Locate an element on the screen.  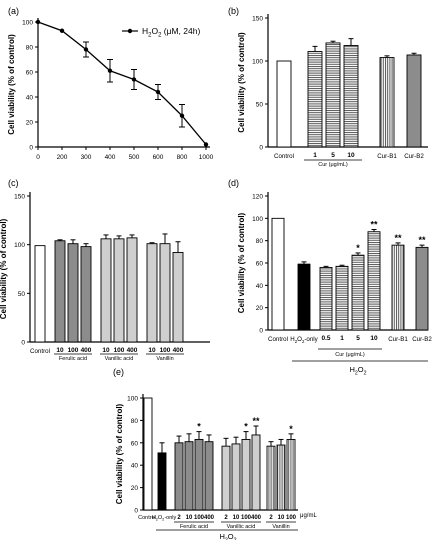
h2o2-bracket-label: H2​O2​ is located at coordinates (357, 370).